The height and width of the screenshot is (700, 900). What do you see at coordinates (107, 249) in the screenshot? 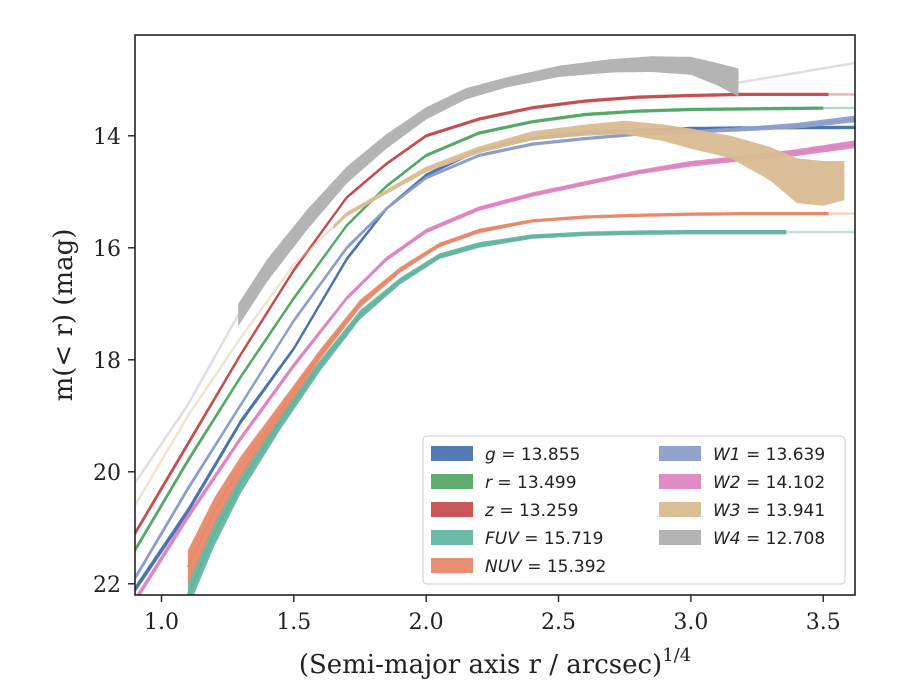
I see `y-tick-label: 16` at bounding box center [107, 249].